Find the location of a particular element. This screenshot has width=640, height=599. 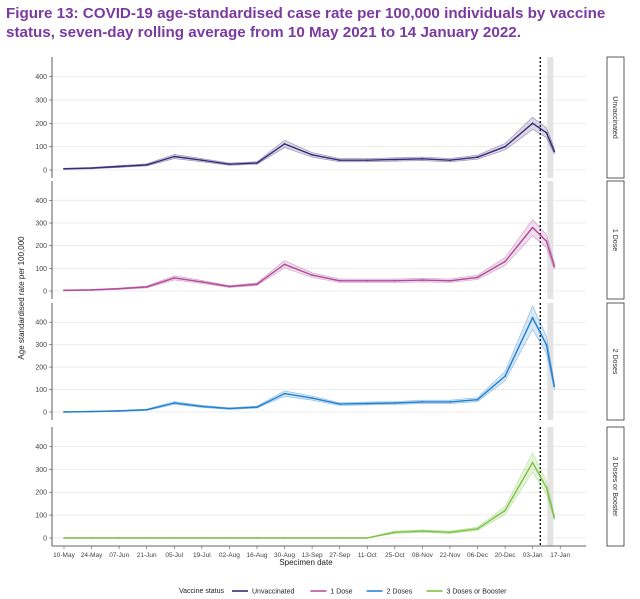

x-tick-label: 03-Jan is located at coordinates (533, 555).